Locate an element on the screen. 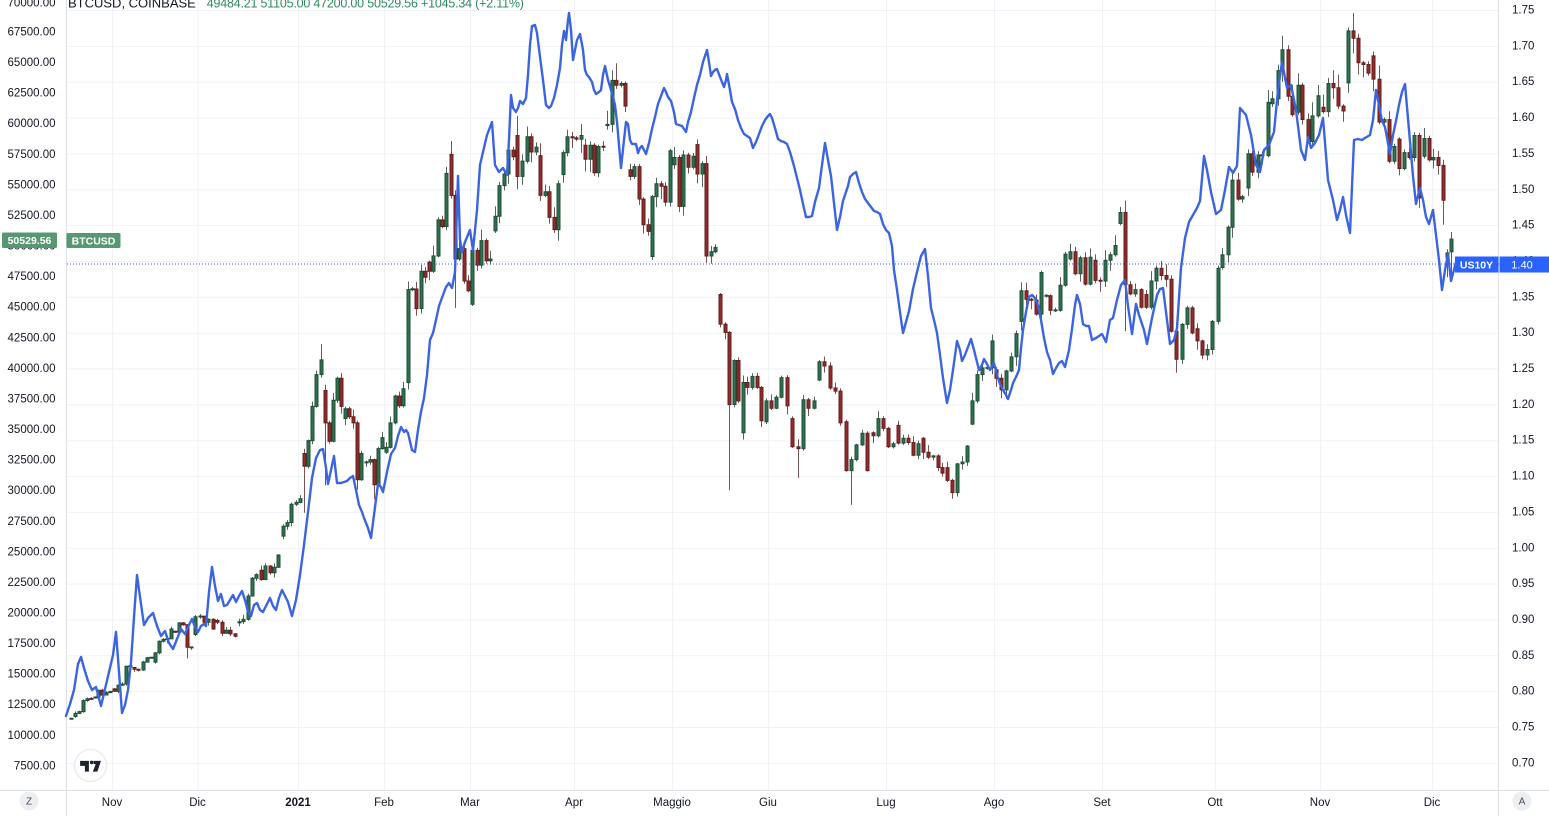  svg-text: 15000.00 is located at coordinates (32, 675).